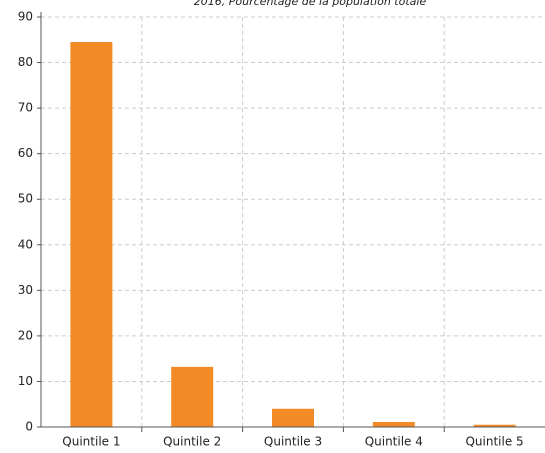 This screenshot has height=453, width=545. Describe the element at coordinates (25, 108) in the screenshot. I see `y-tick-label: 70` at that location.